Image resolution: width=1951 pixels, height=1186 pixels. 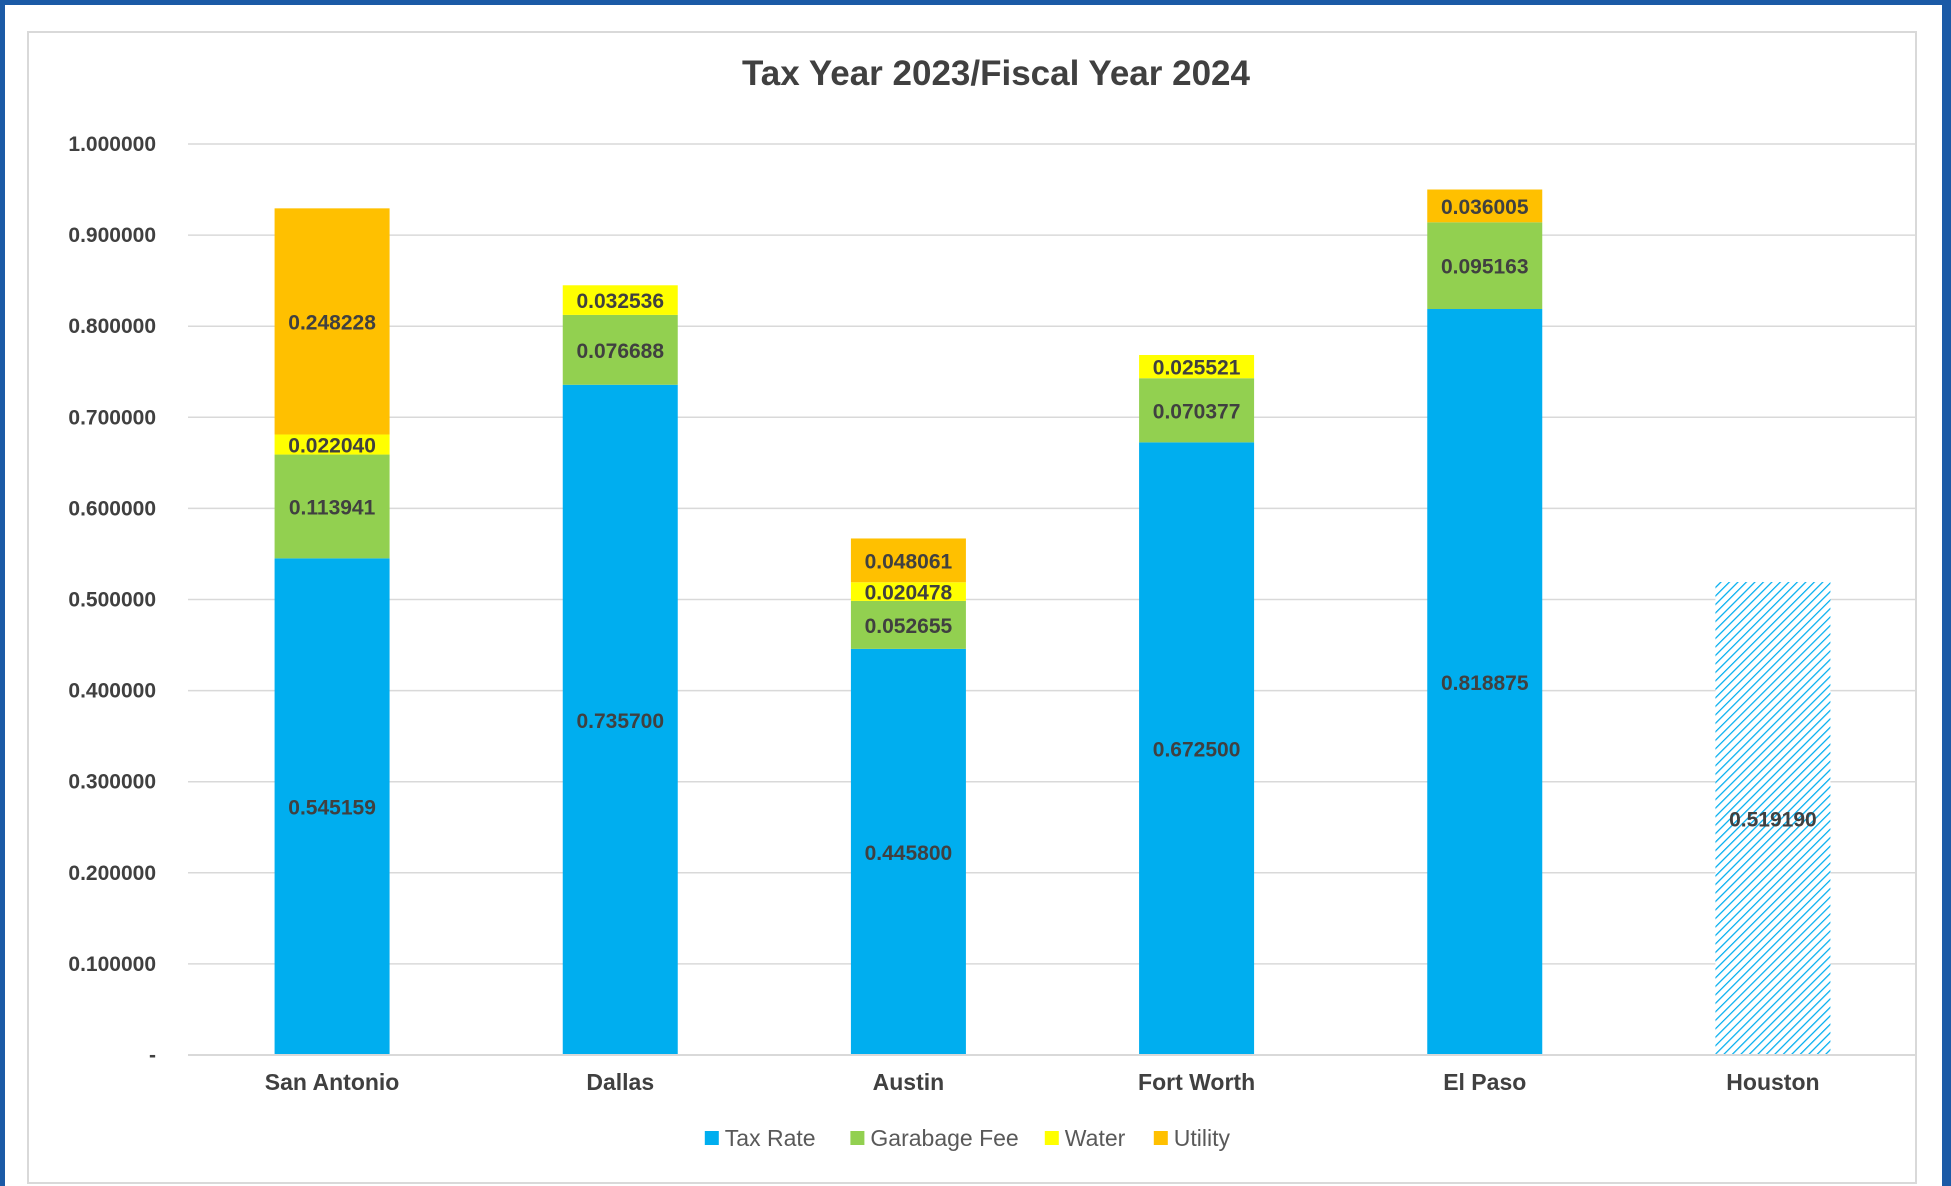 What do you see at coordinates (112, 235) in the screenshot?
I see `y-tick-label: 0.900000` at bounding box center [112, 235].